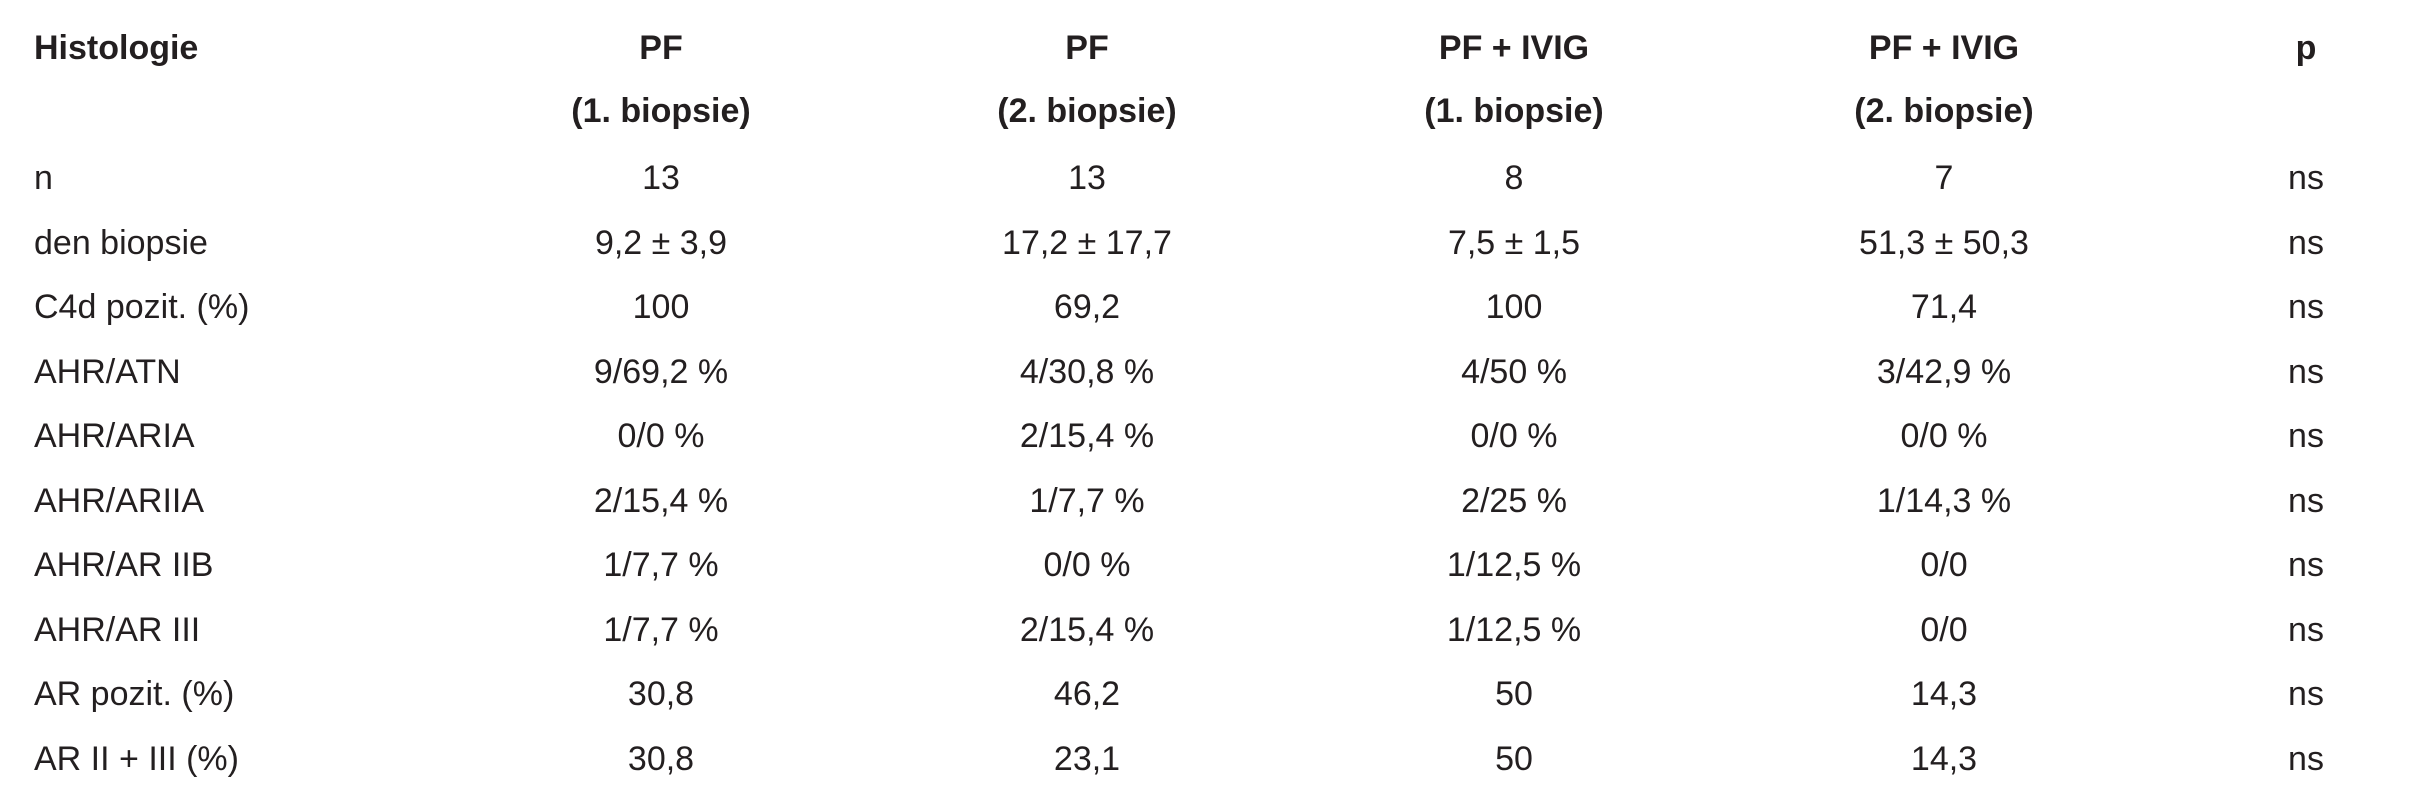  What do you see at coordinates (1514, 242) in the screenshot?
I see `data-cell: 7,5 ± 1,5` at bounding box center [1514, 242].